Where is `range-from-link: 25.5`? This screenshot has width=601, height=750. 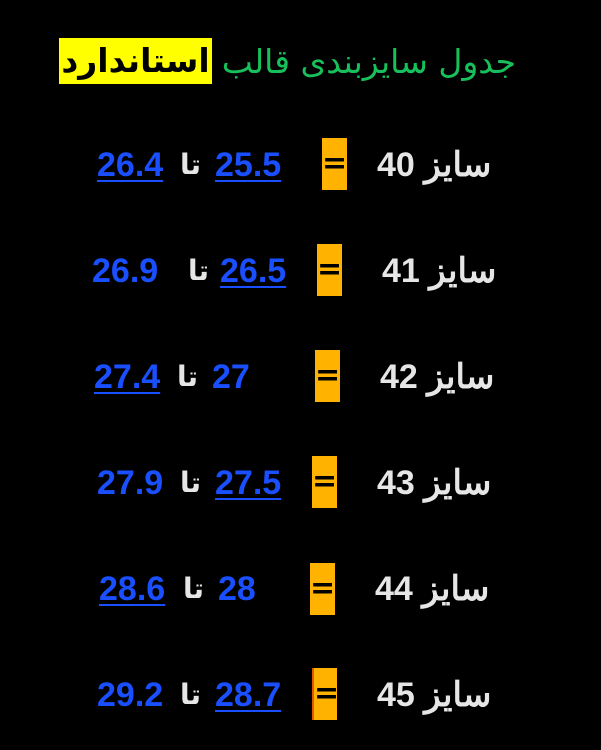
range-from-link: 25.5 is located at coordinates (248, 165).